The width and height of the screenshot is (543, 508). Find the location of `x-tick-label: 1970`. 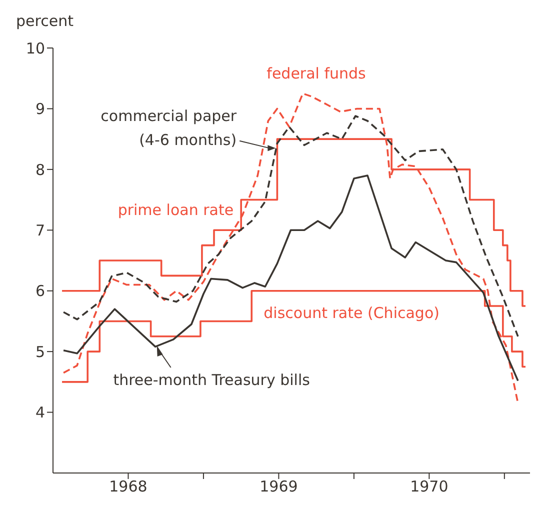

x-tick-label: 1970 is located at coordinates (429, 487).